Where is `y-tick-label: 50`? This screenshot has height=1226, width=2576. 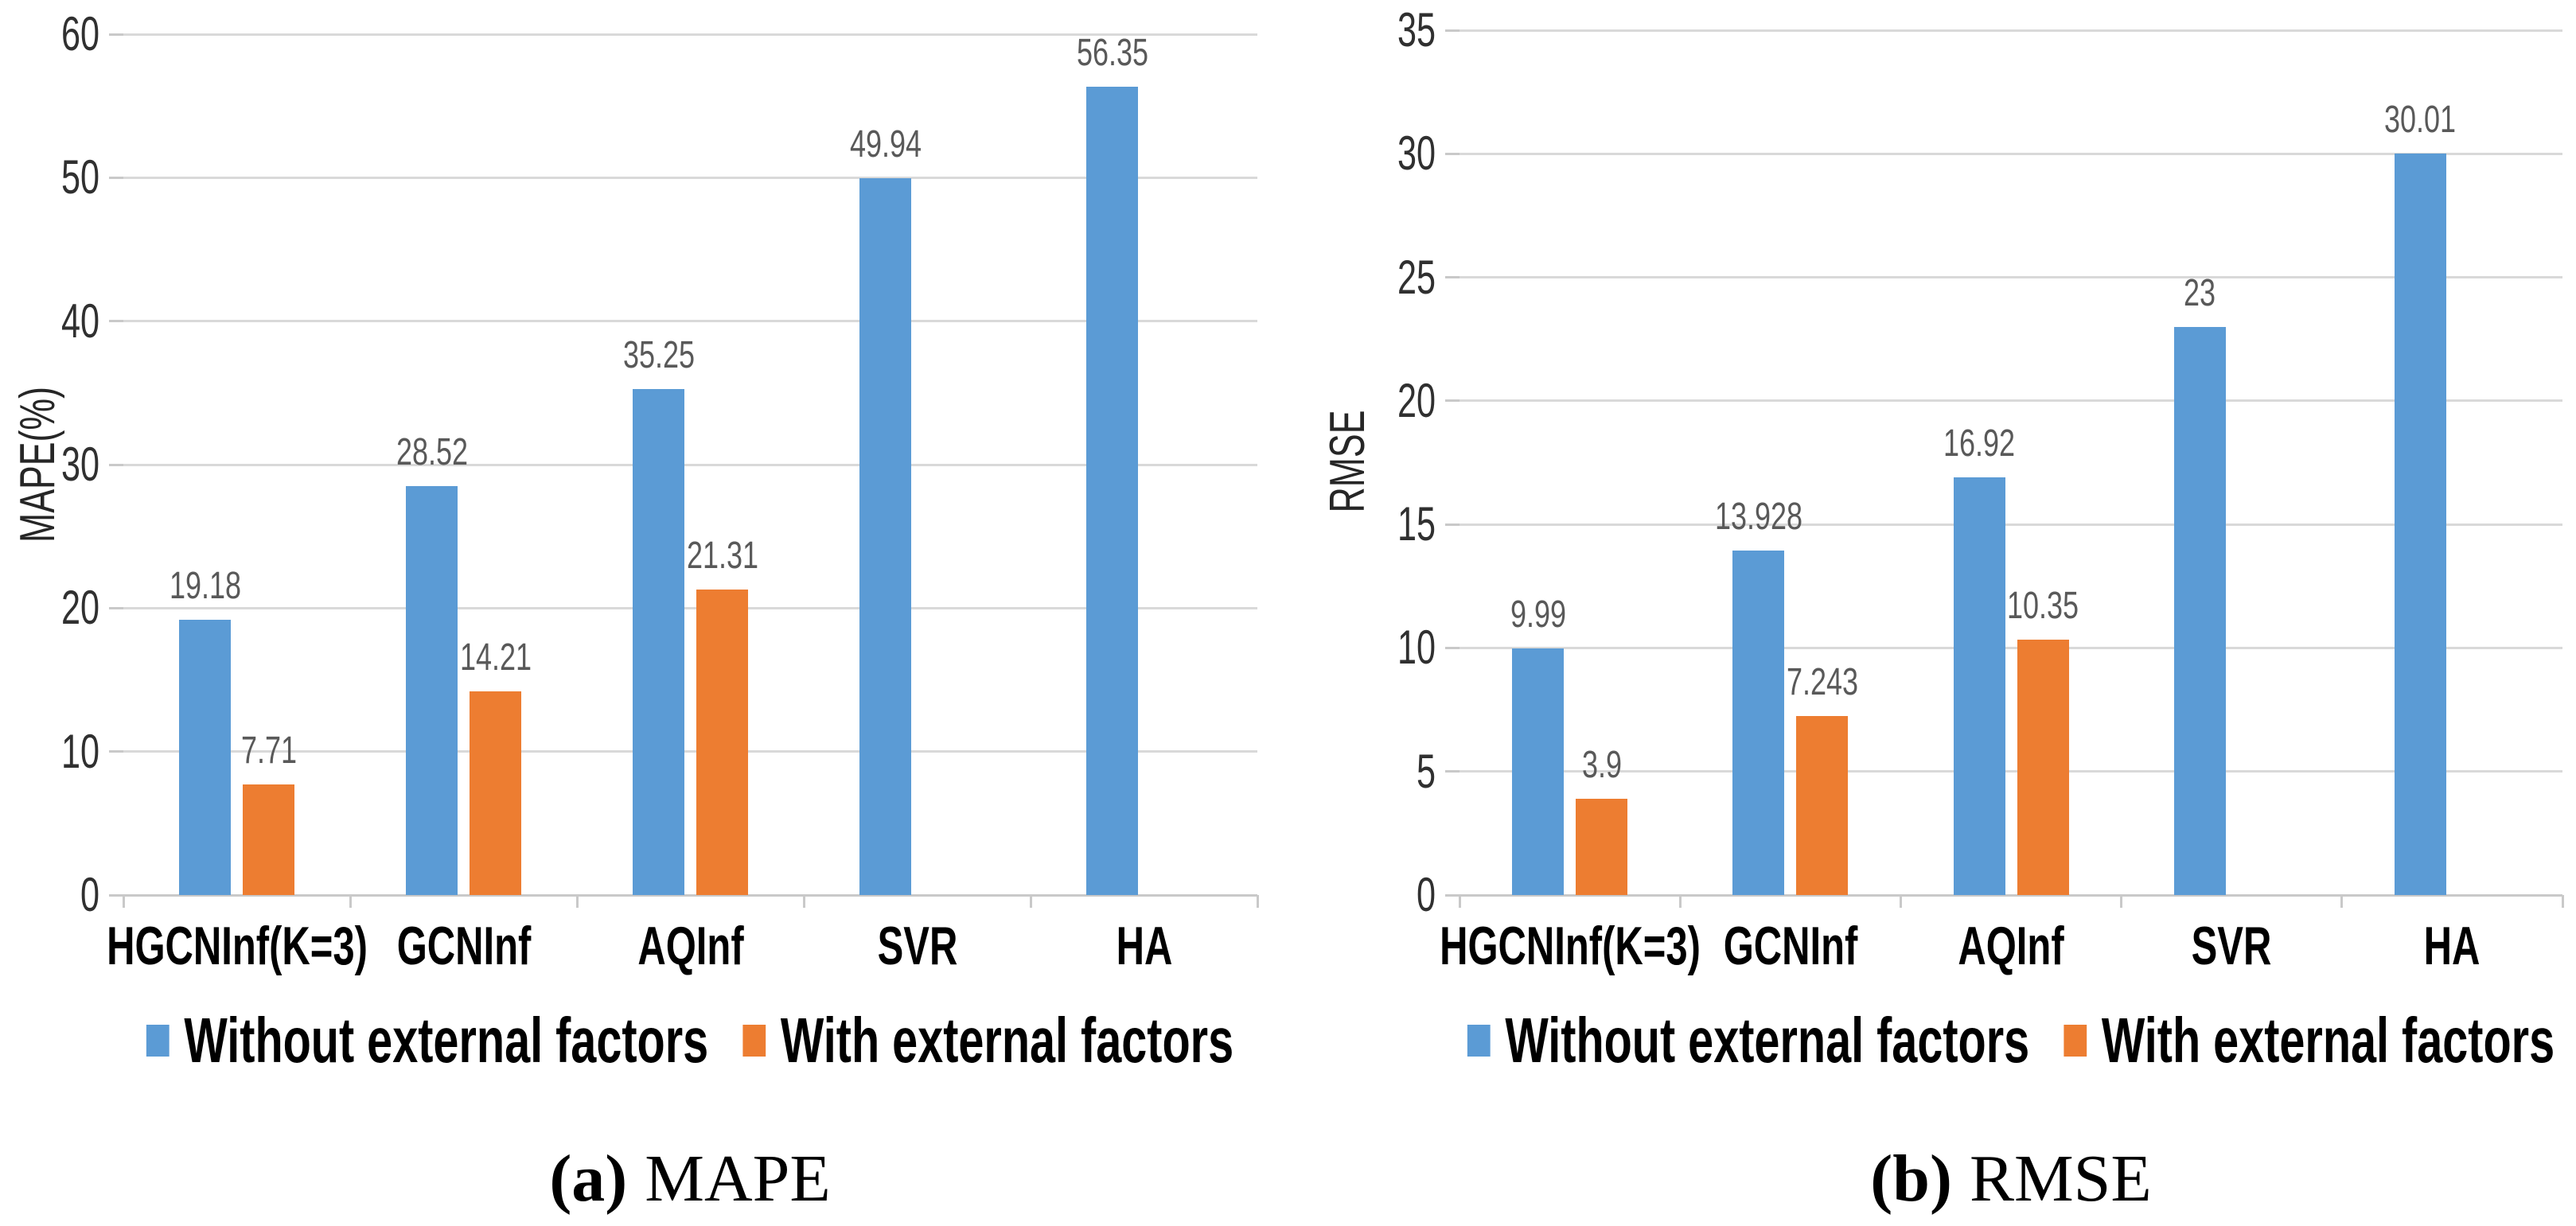 y-tick-label: 50 is located at coordinates (79, 177).